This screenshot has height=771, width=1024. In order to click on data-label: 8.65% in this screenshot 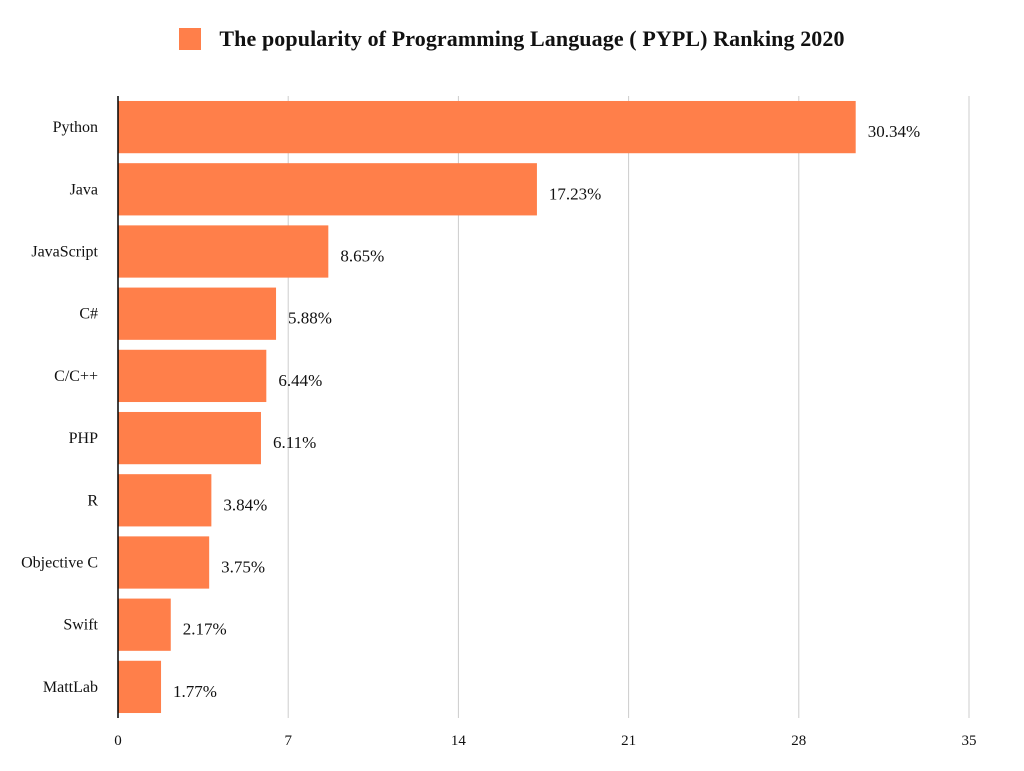, I will do `click(362, 256)`.